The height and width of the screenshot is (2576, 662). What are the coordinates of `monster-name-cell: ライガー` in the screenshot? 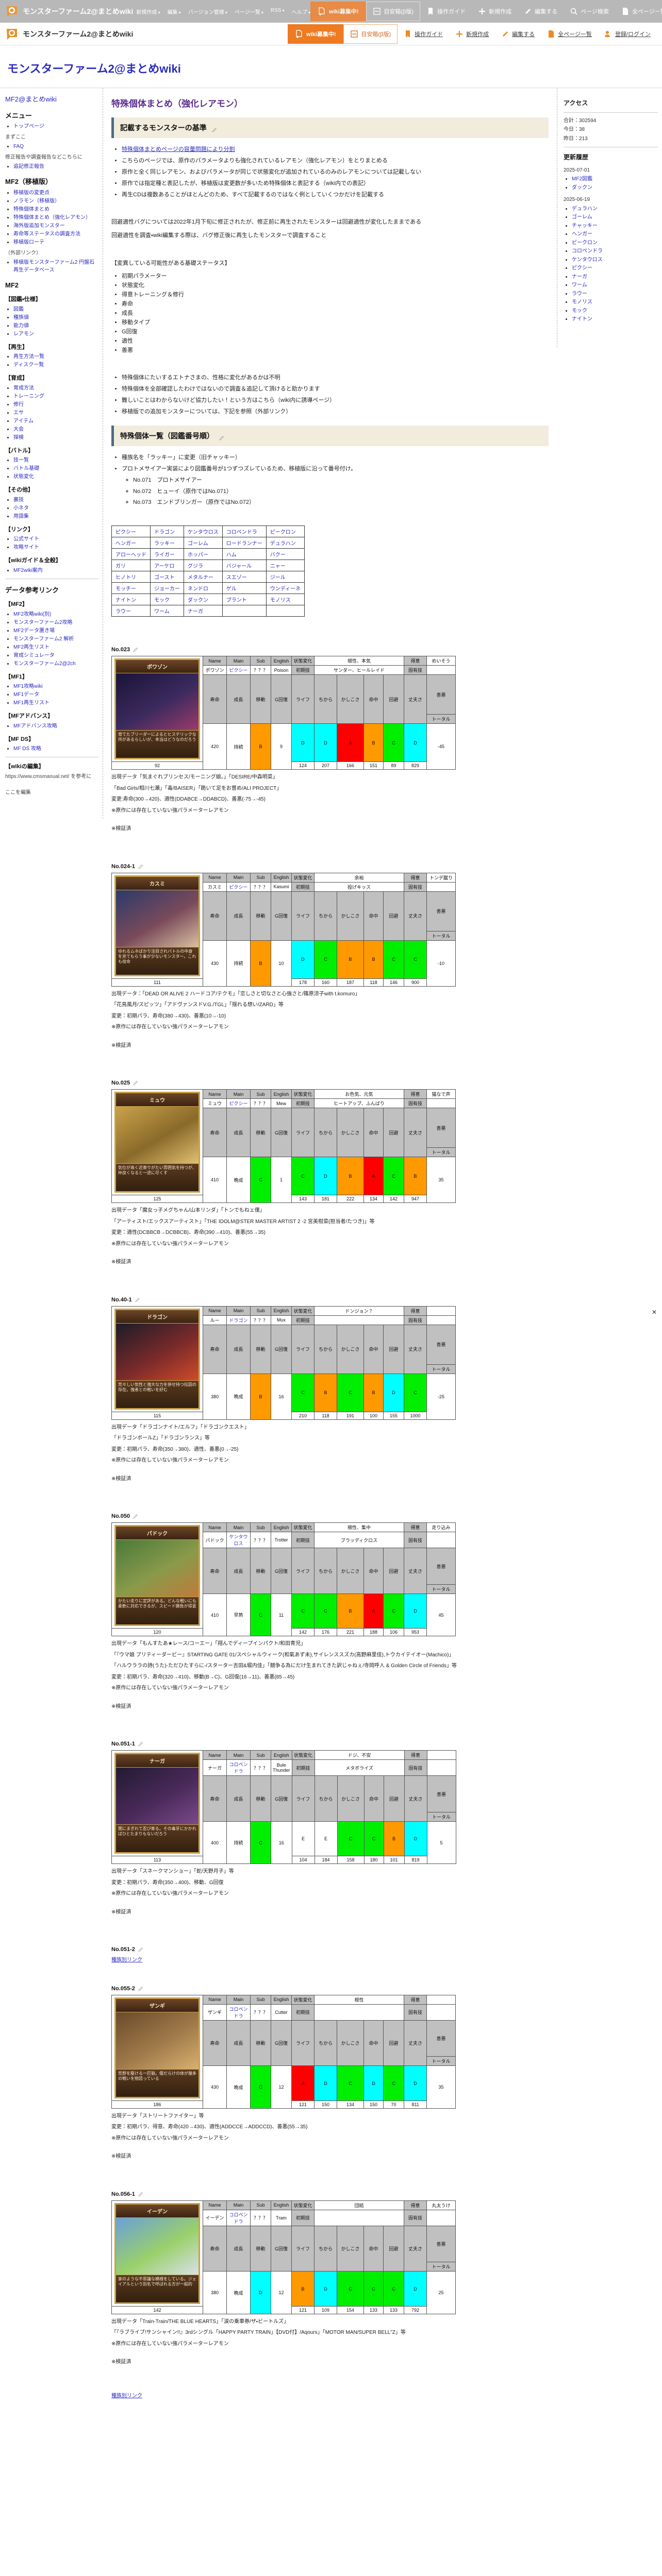 It's located at (167, 554).